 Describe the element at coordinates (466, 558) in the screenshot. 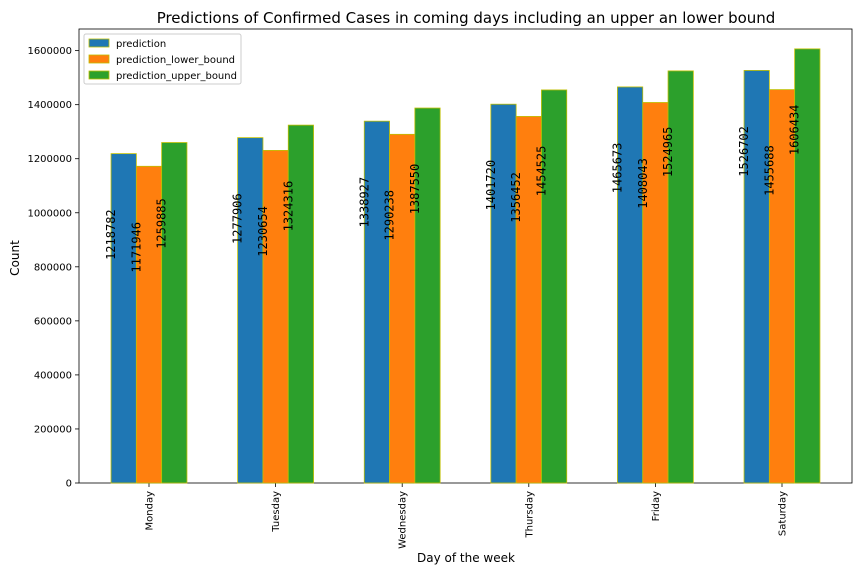

I see `x-axis-label: Day of the week` at that location.